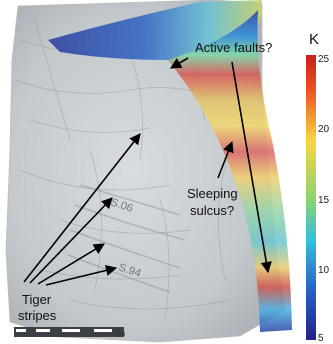 This screenshot has height=344, width=333. Describe the element at coordinates (251, 167) in the screenshot. I see `arrow-active-fault-lower` at that location.